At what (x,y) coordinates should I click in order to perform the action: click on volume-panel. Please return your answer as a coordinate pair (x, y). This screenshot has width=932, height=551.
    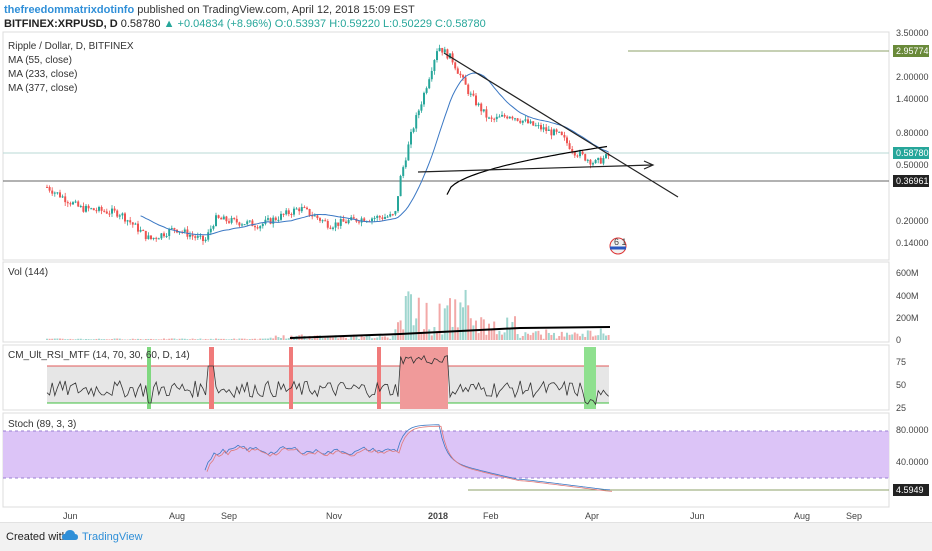
    Looking at the image, I should click on (446, 302).